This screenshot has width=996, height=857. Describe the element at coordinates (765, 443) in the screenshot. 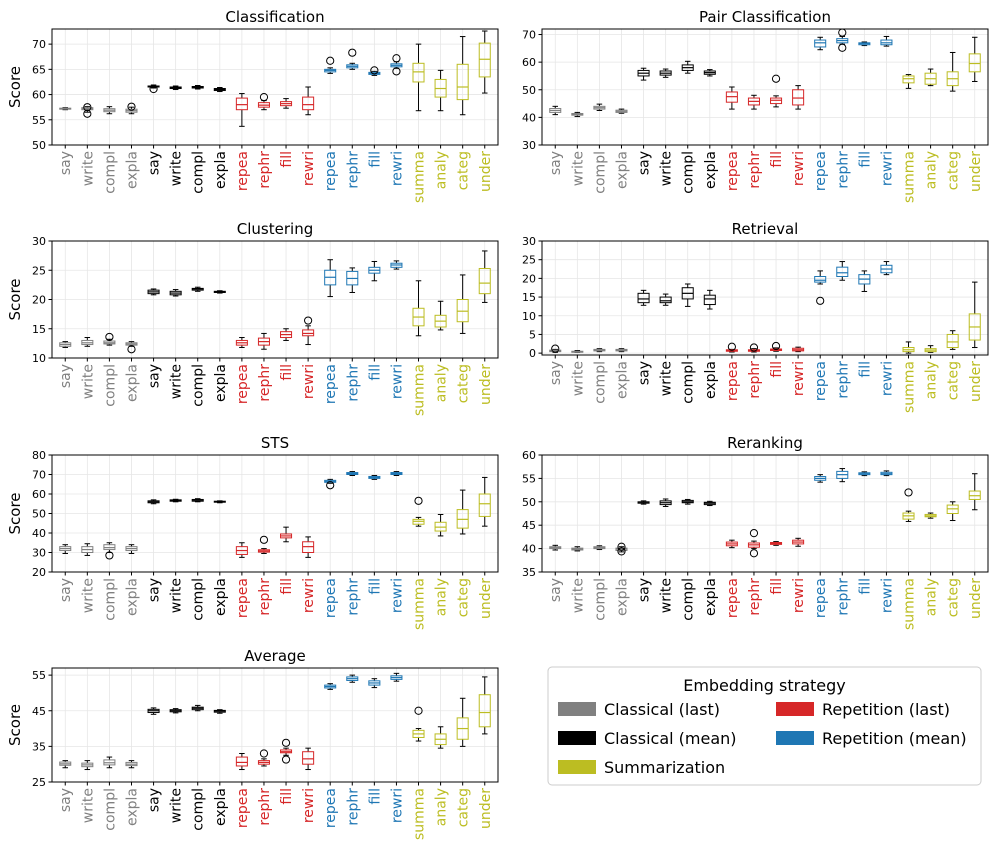

I see `panel-title: Reranking` at that location.